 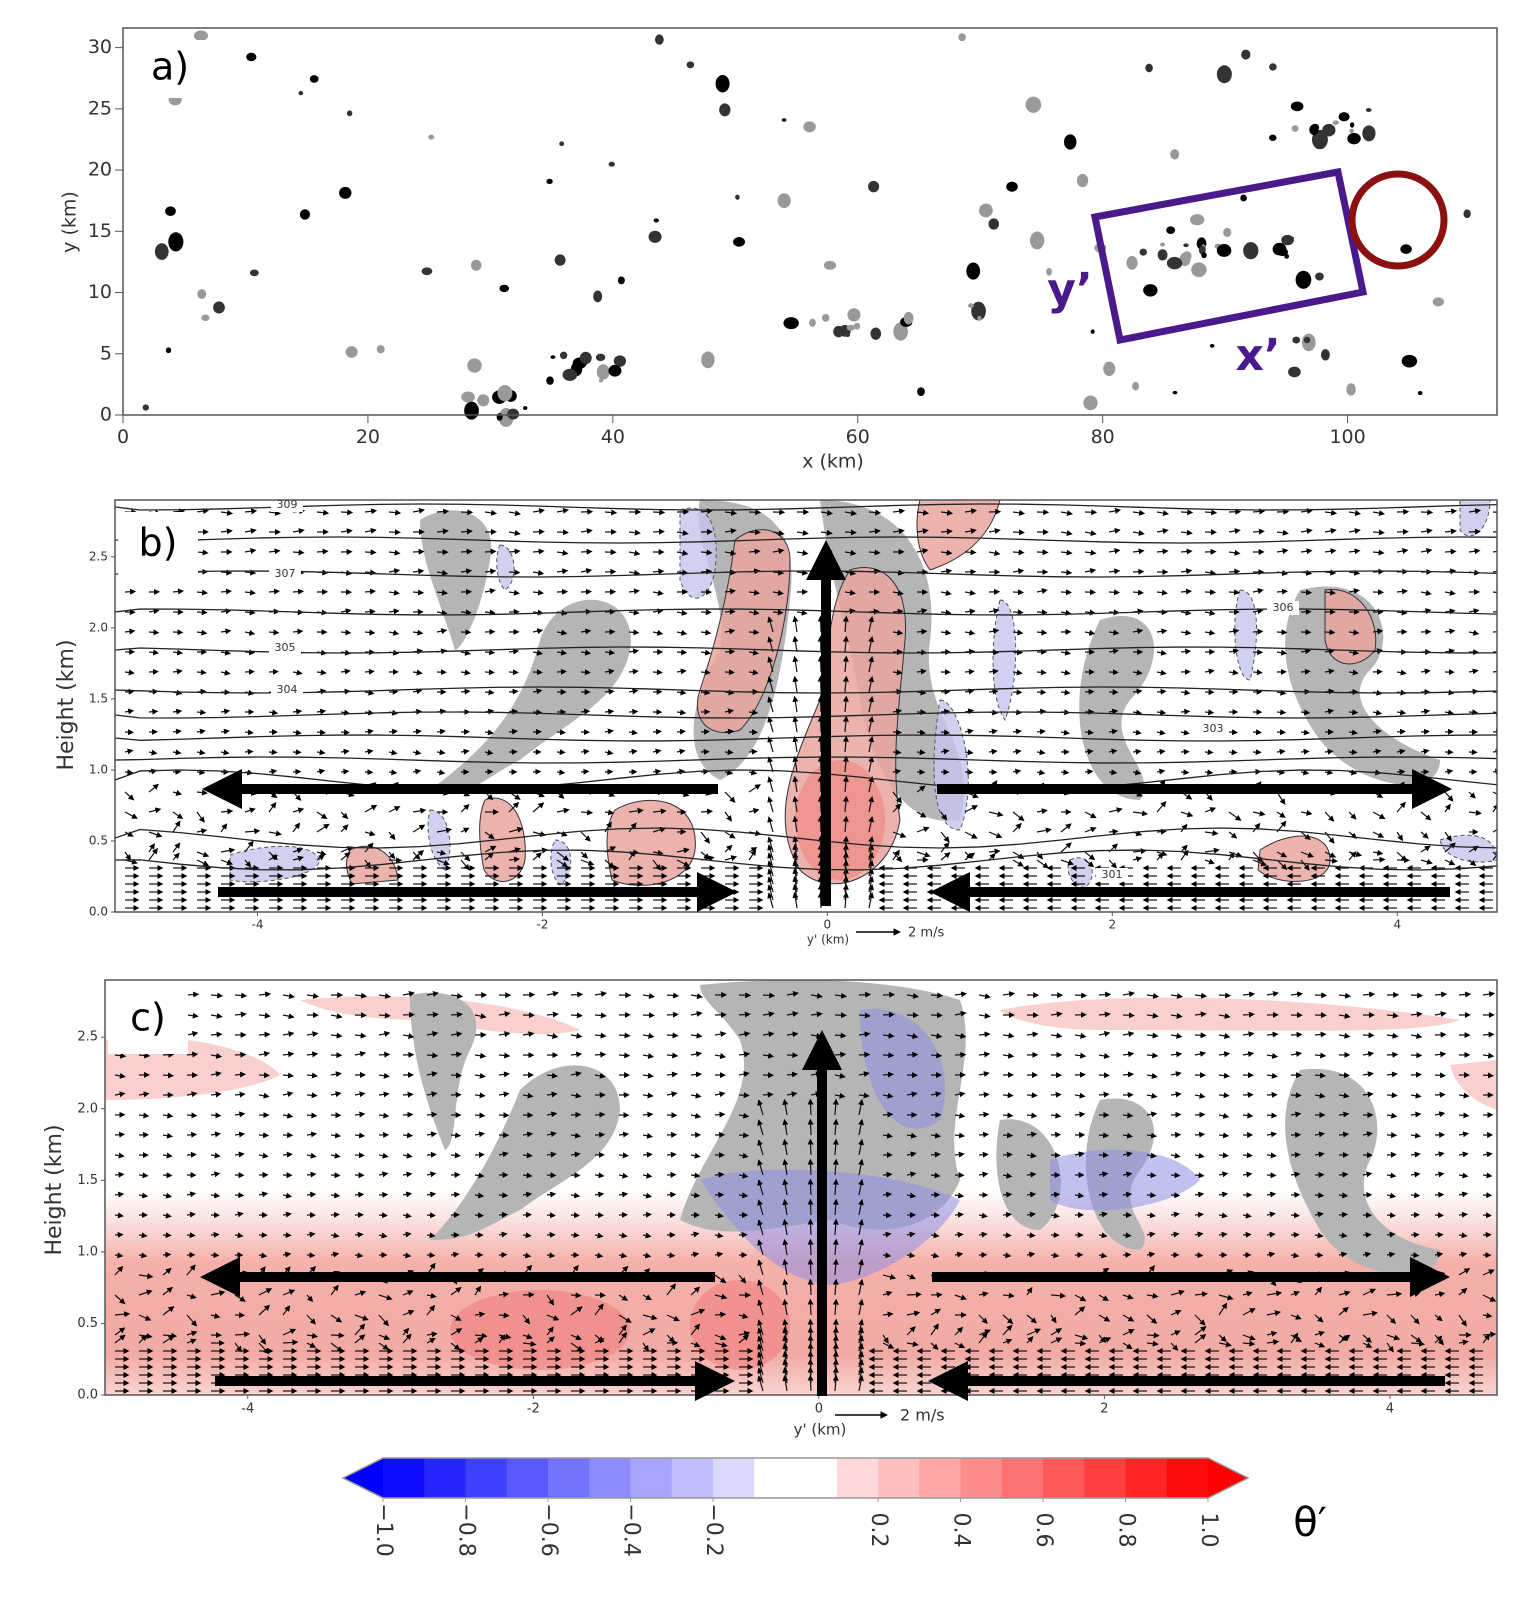 I want to click on panel-label: b), so click(x=158, y=543).